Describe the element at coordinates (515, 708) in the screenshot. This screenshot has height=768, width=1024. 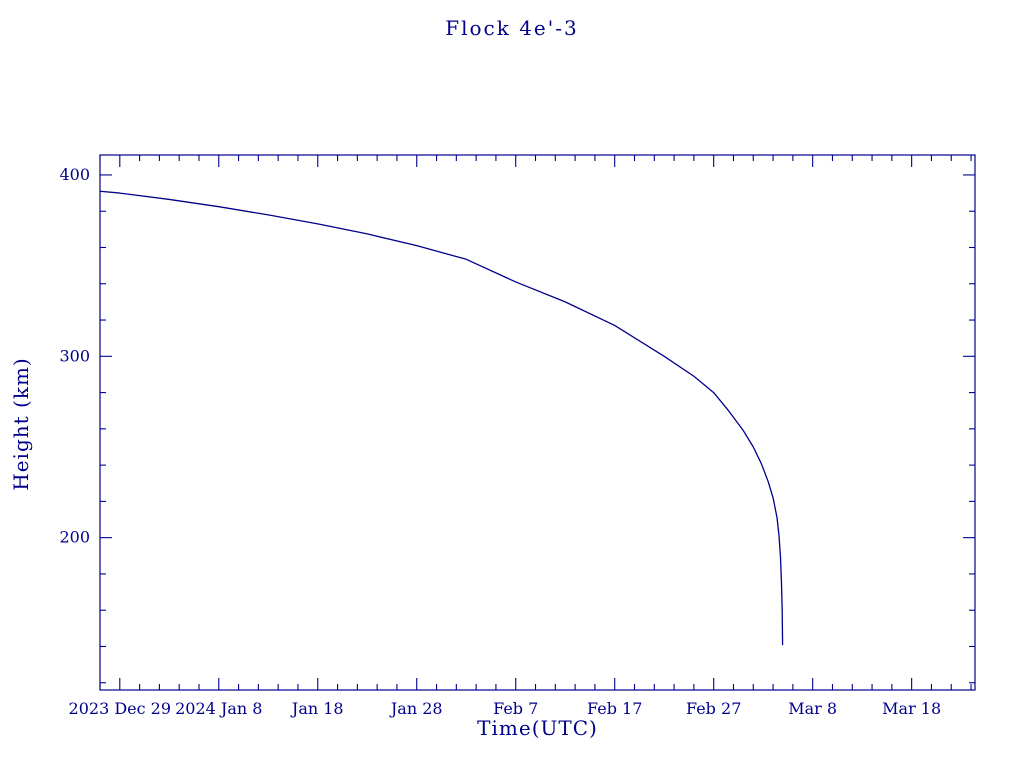
I see `x-tick-label: Feb 7` at that location.